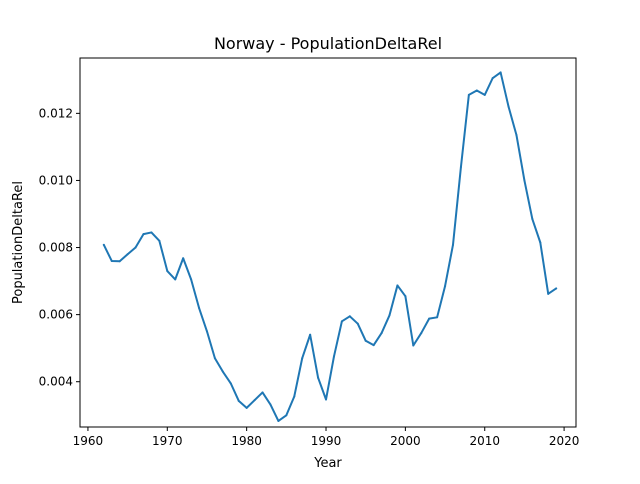 The image size is (640, 484). What do you see at coordinates (56, 180) in the screenshot?
I see `y-tick-label: 0.010` at bounding box center [56, 180].